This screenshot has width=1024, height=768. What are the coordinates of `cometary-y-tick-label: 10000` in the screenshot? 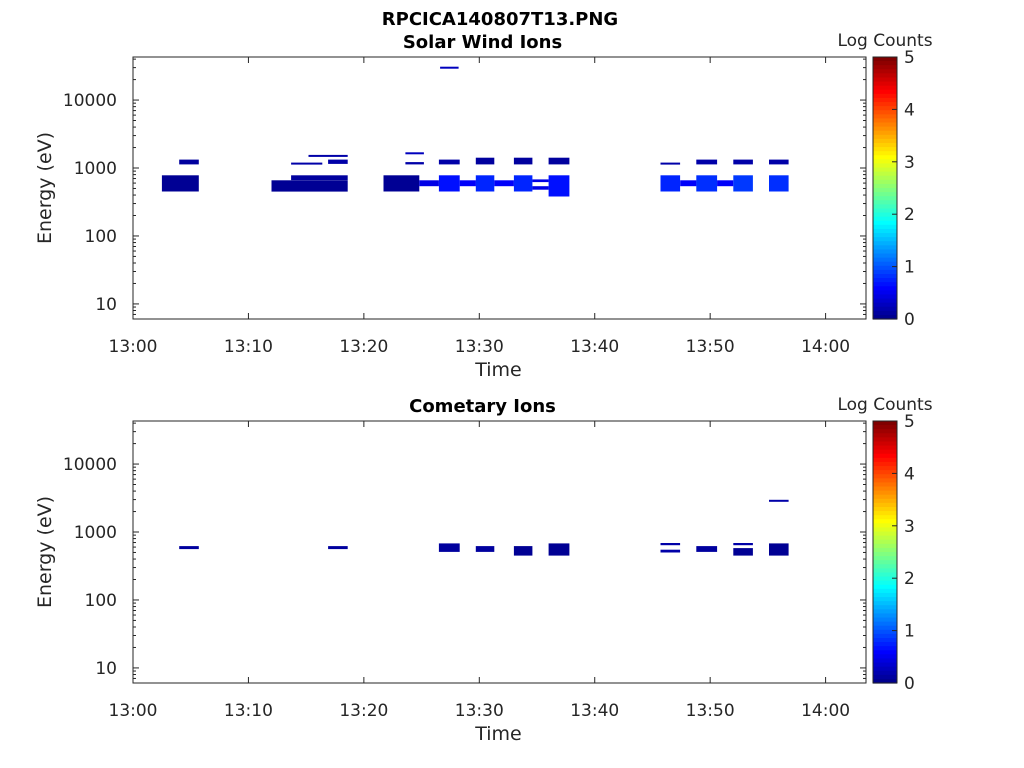 It's located at (90, 465).